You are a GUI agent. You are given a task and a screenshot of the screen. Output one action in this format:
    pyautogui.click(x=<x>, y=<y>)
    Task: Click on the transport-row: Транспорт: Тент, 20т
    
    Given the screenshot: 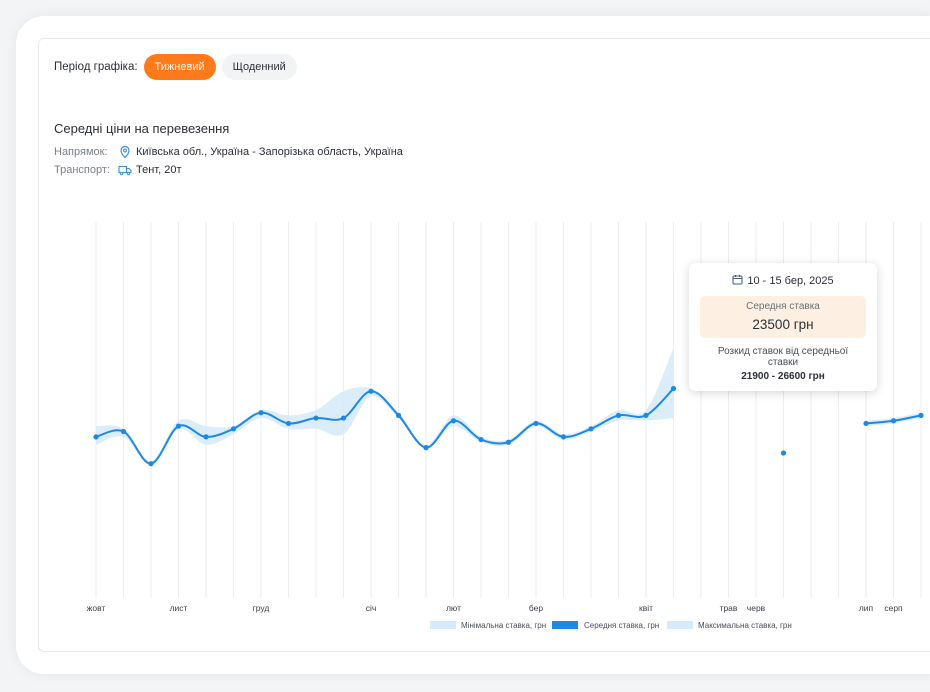 What is the action you would take?
    pyautogui.click(x=118, y=170)
    